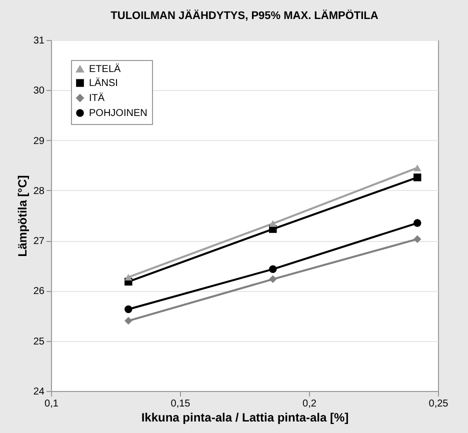 The height and width of the screenshot is (433, 468). I want to click on legend-label: POHJOINEN, so click(118, 113).